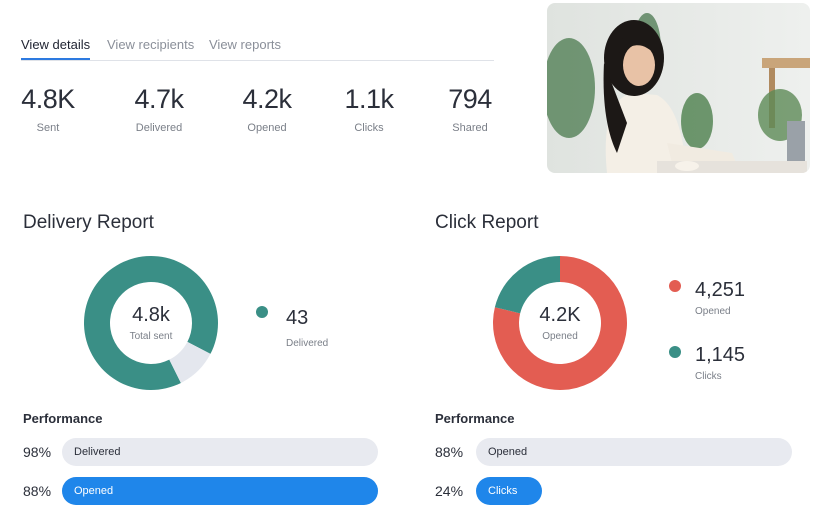 The width and height of the screenshot is (814, 529). I want to click on tab-view-details: View details, so click(56, 48).